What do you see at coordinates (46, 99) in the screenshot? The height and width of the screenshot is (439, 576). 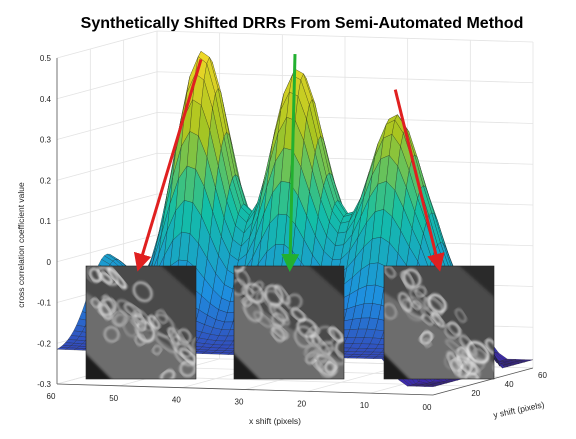 I see `z-tick-label: 0.4` at bounding box center [46, 99].